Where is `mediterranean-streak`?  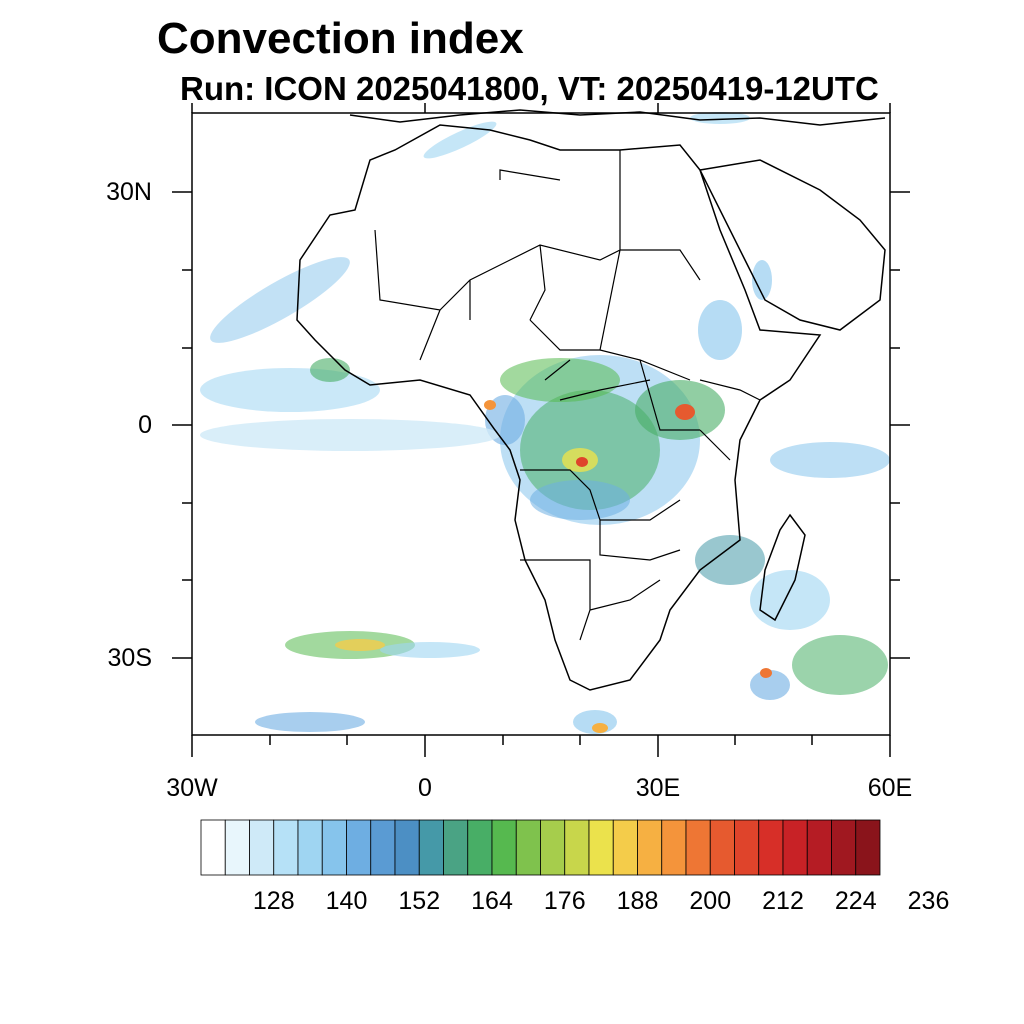
mediterranean-streak is located at coordinates (720, 118).